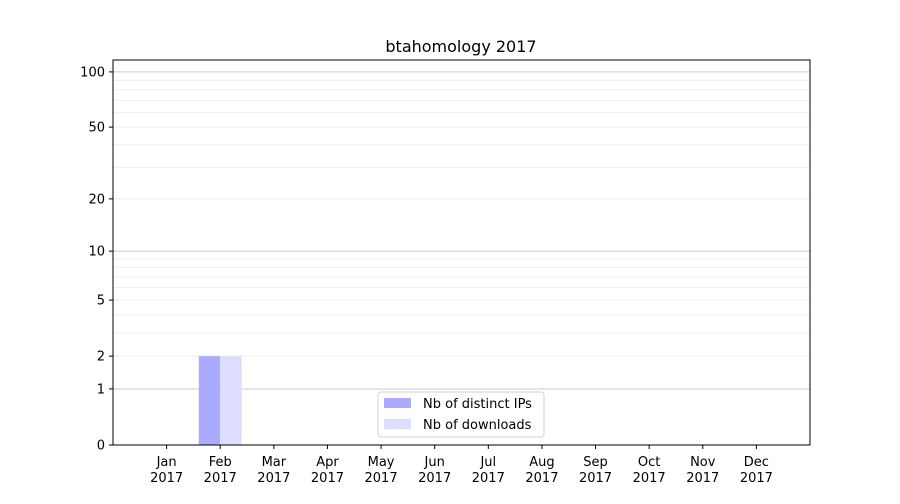 The image size is (900, 504). I want to click on y-tick-label: 50, so click(96, 128).